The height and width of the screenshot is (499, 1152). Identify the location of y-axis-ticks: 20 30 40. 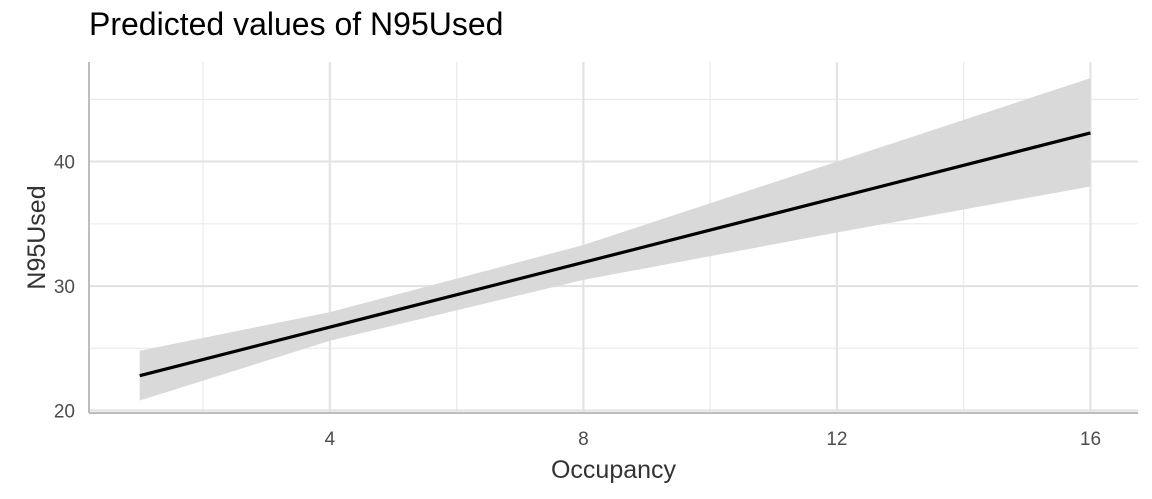
(64, 288).